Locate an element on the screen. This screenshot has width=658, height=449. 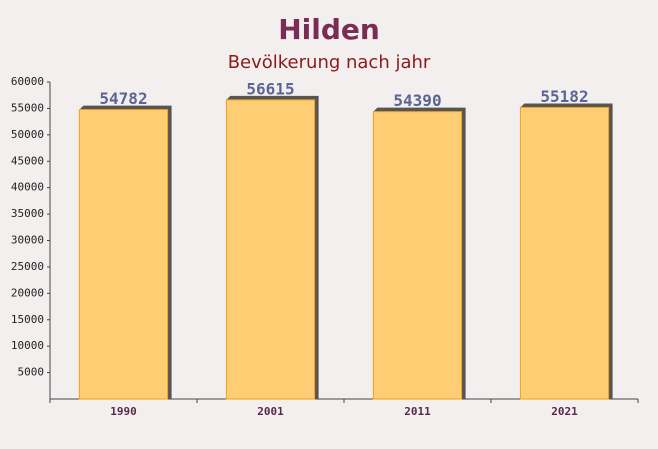
y-tick-label: 5000 is located at coordinates (31, 372).